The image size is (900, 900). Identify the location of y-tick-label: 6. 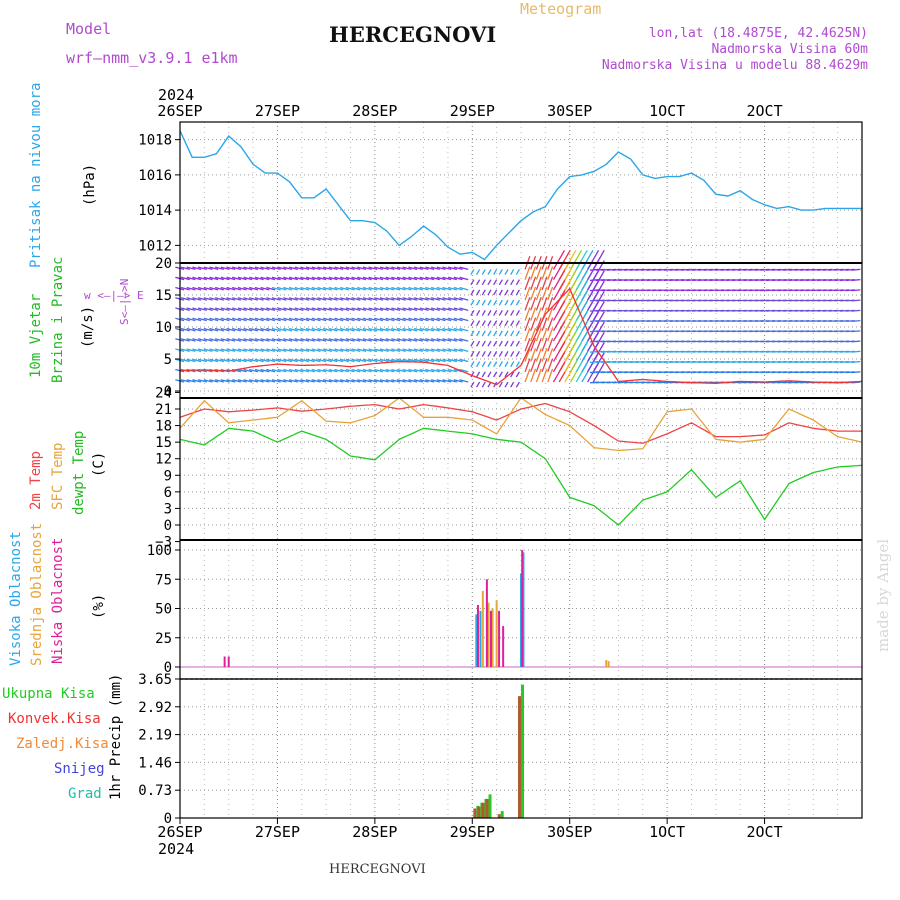
(168, 493).